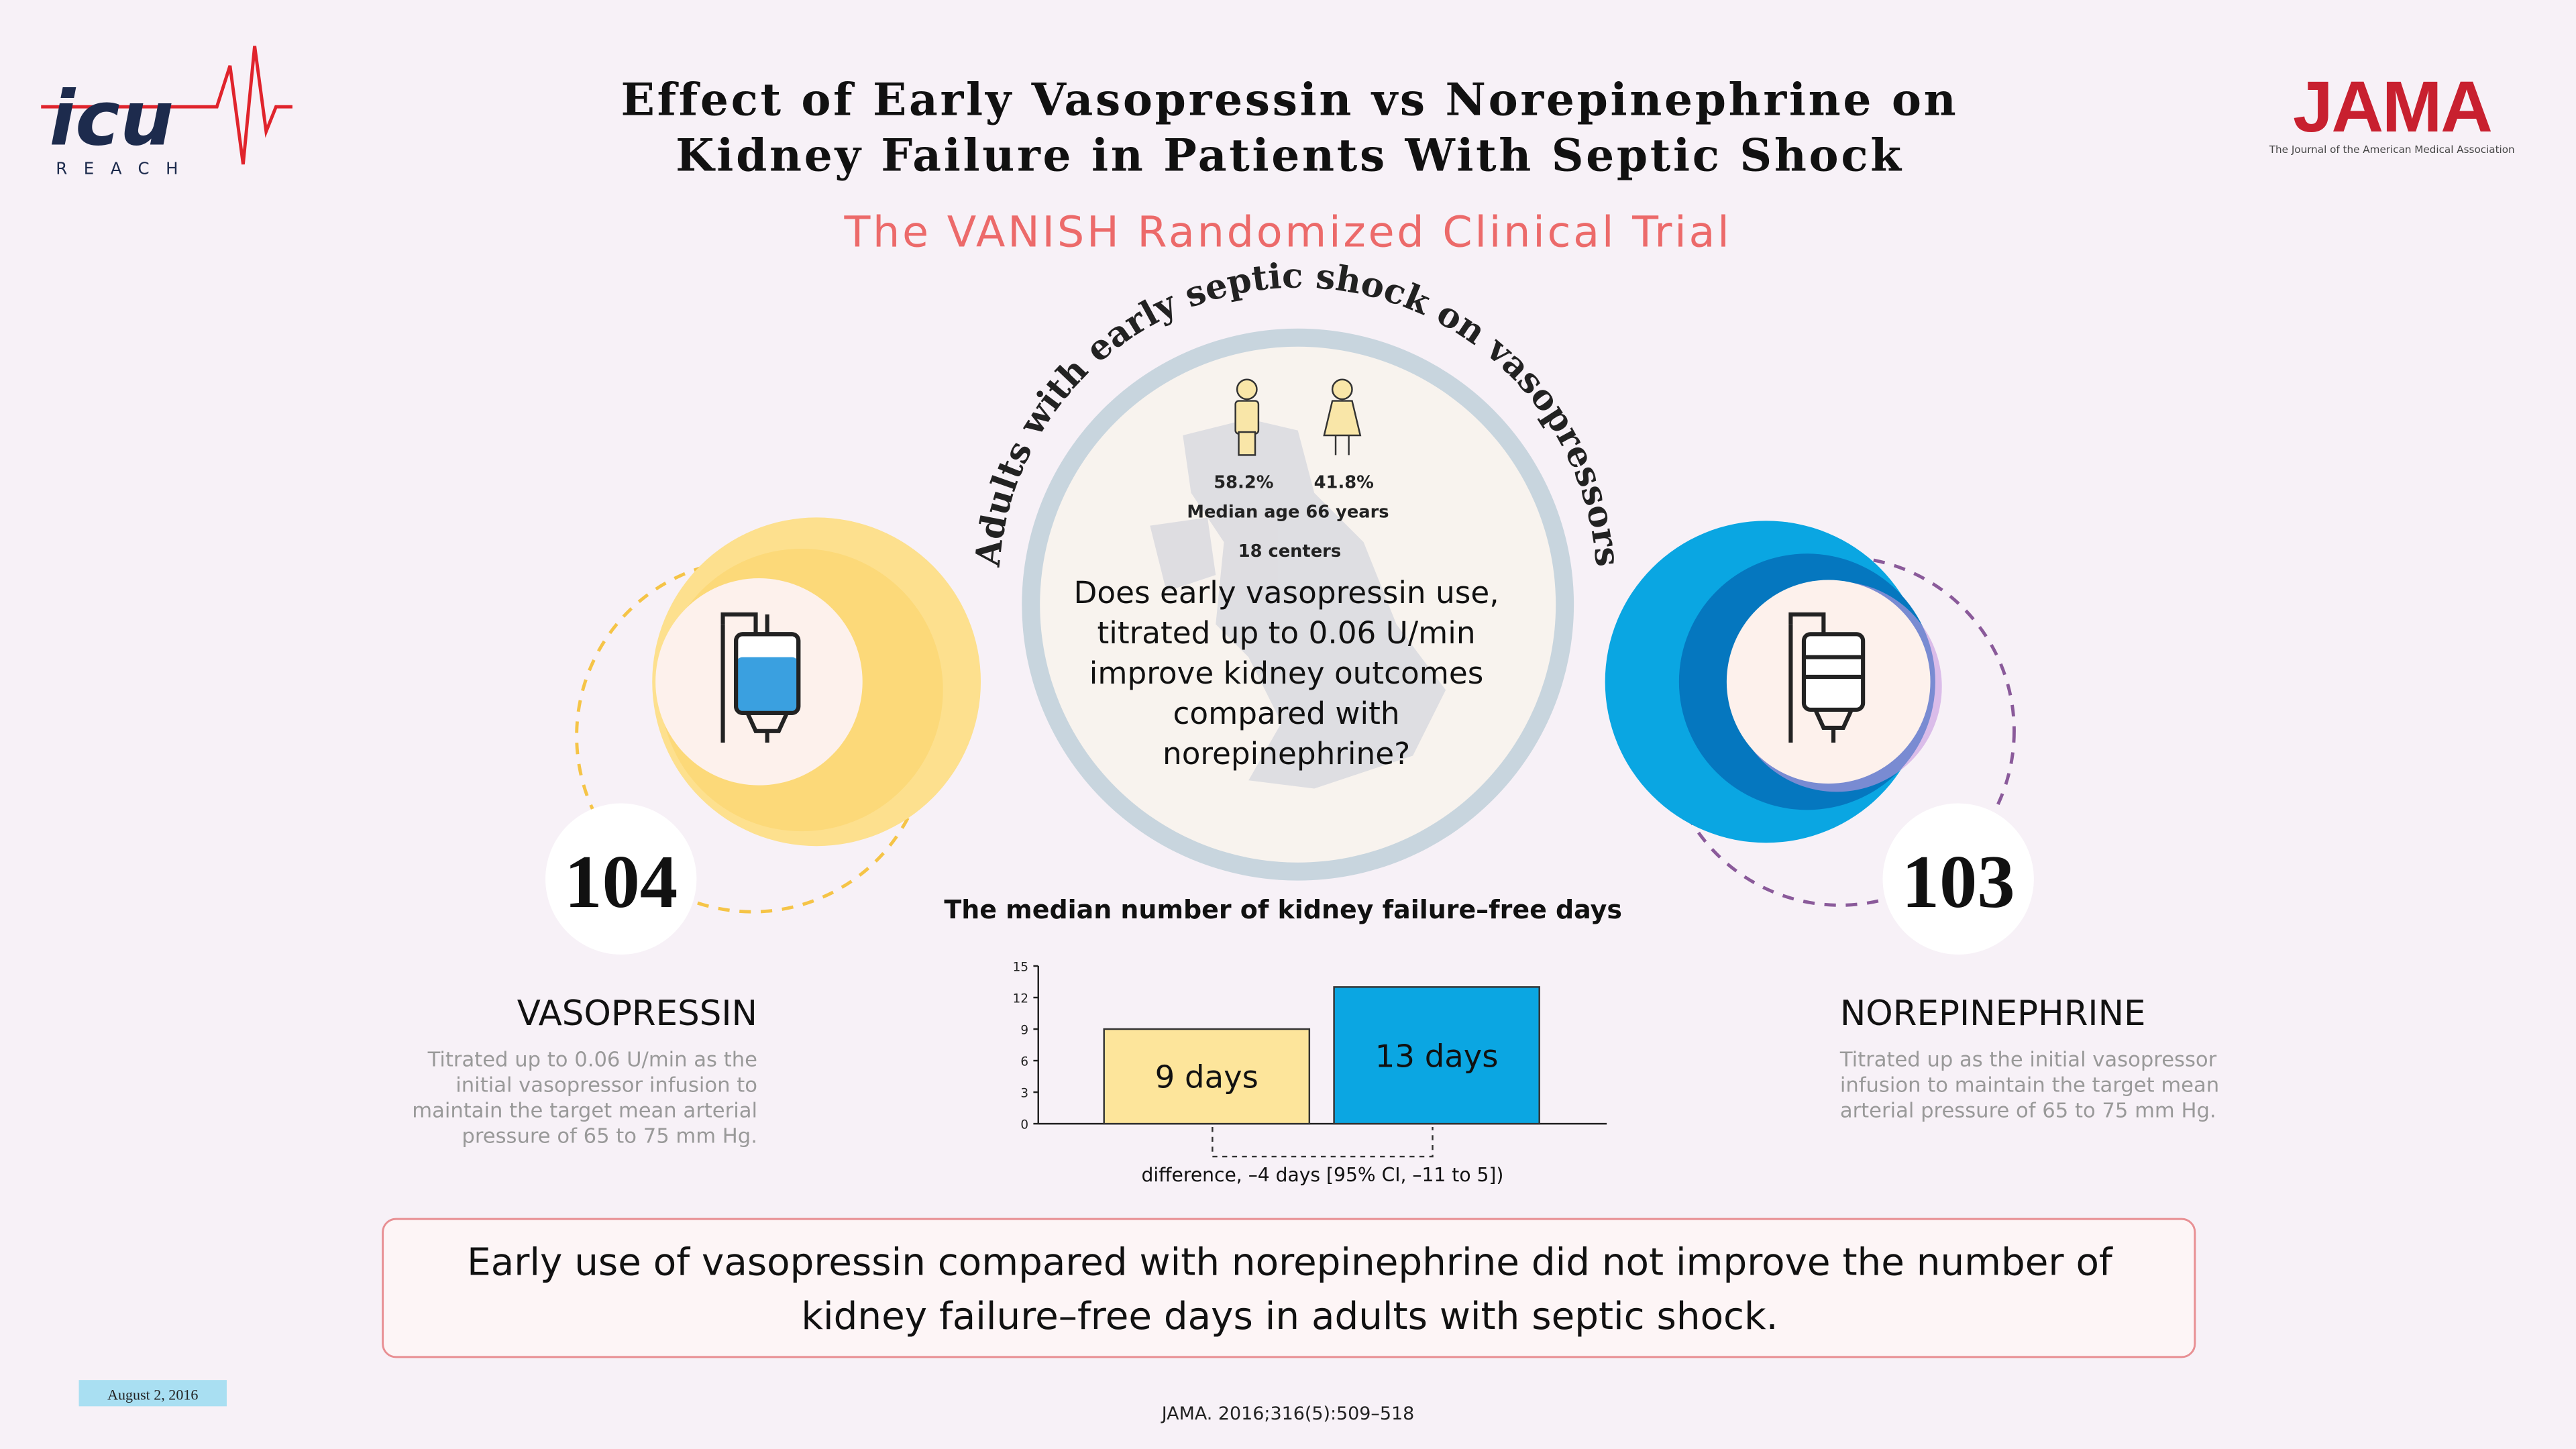 The image size is (2576, 1449). I want to click on value-label: 9 days, so click(1206, 1077).